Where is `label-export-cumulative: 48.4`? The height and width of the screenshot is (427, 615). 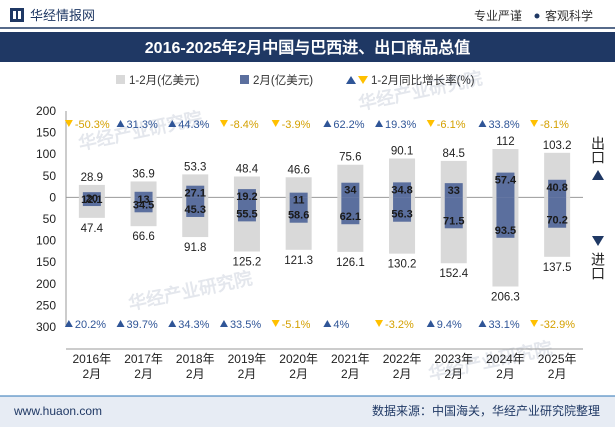 label-export-cumulative: 48.4 is located at coordinates (247, 169).